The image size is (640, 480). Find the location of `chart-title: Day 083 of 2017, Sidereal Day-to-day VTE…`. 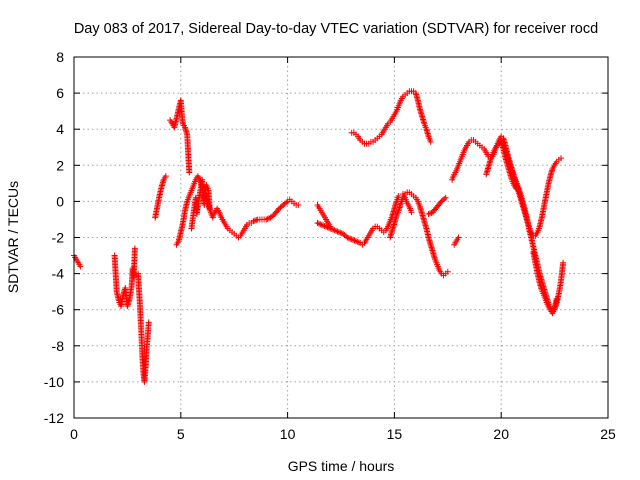

chart-title: Day 083 of 2017, Sidereal Day-to-day VTE… is located at coordinates (336, 29).